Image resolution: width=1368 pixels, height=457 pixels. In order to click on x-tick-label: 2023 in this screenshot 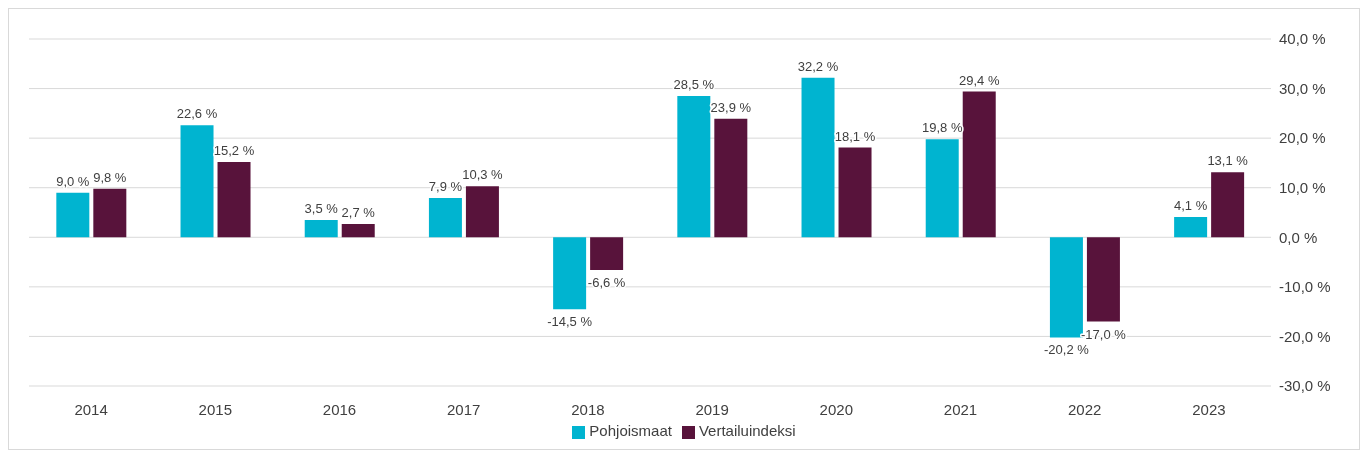, I will do `click(1209, 409)`.